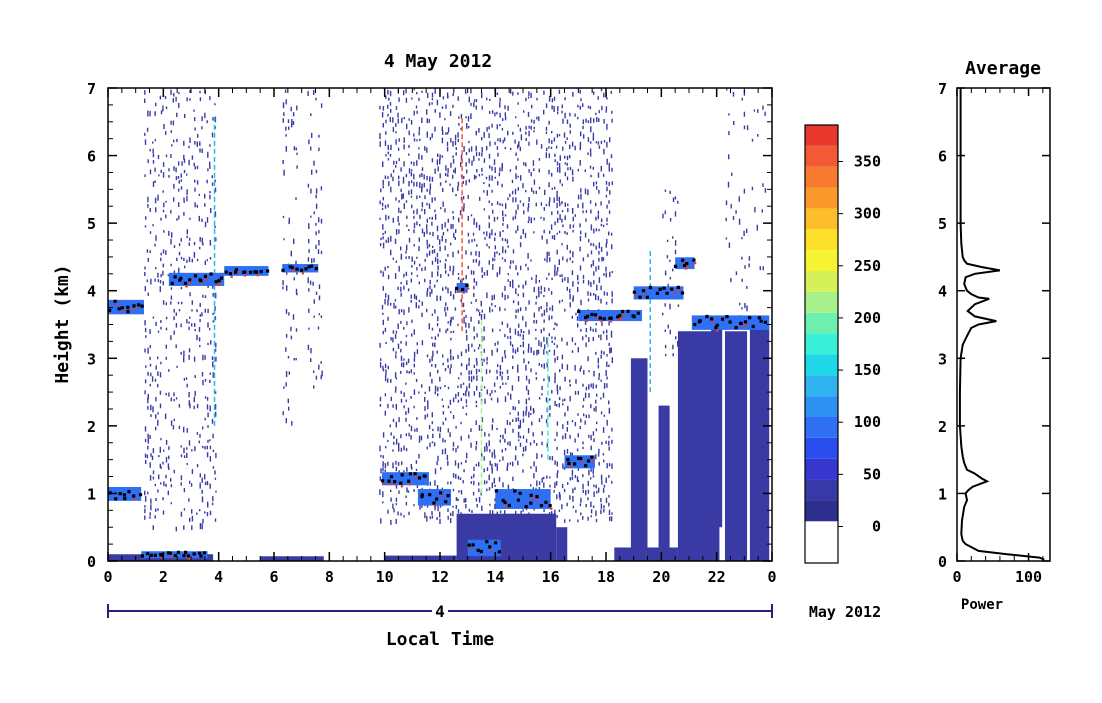 This screenshot has height=703, width=1102. What do you see at coordinates (273, 577) in the screenshot?
I see `main-x-tick-label-3: 6` at bounding box center [273, 577].